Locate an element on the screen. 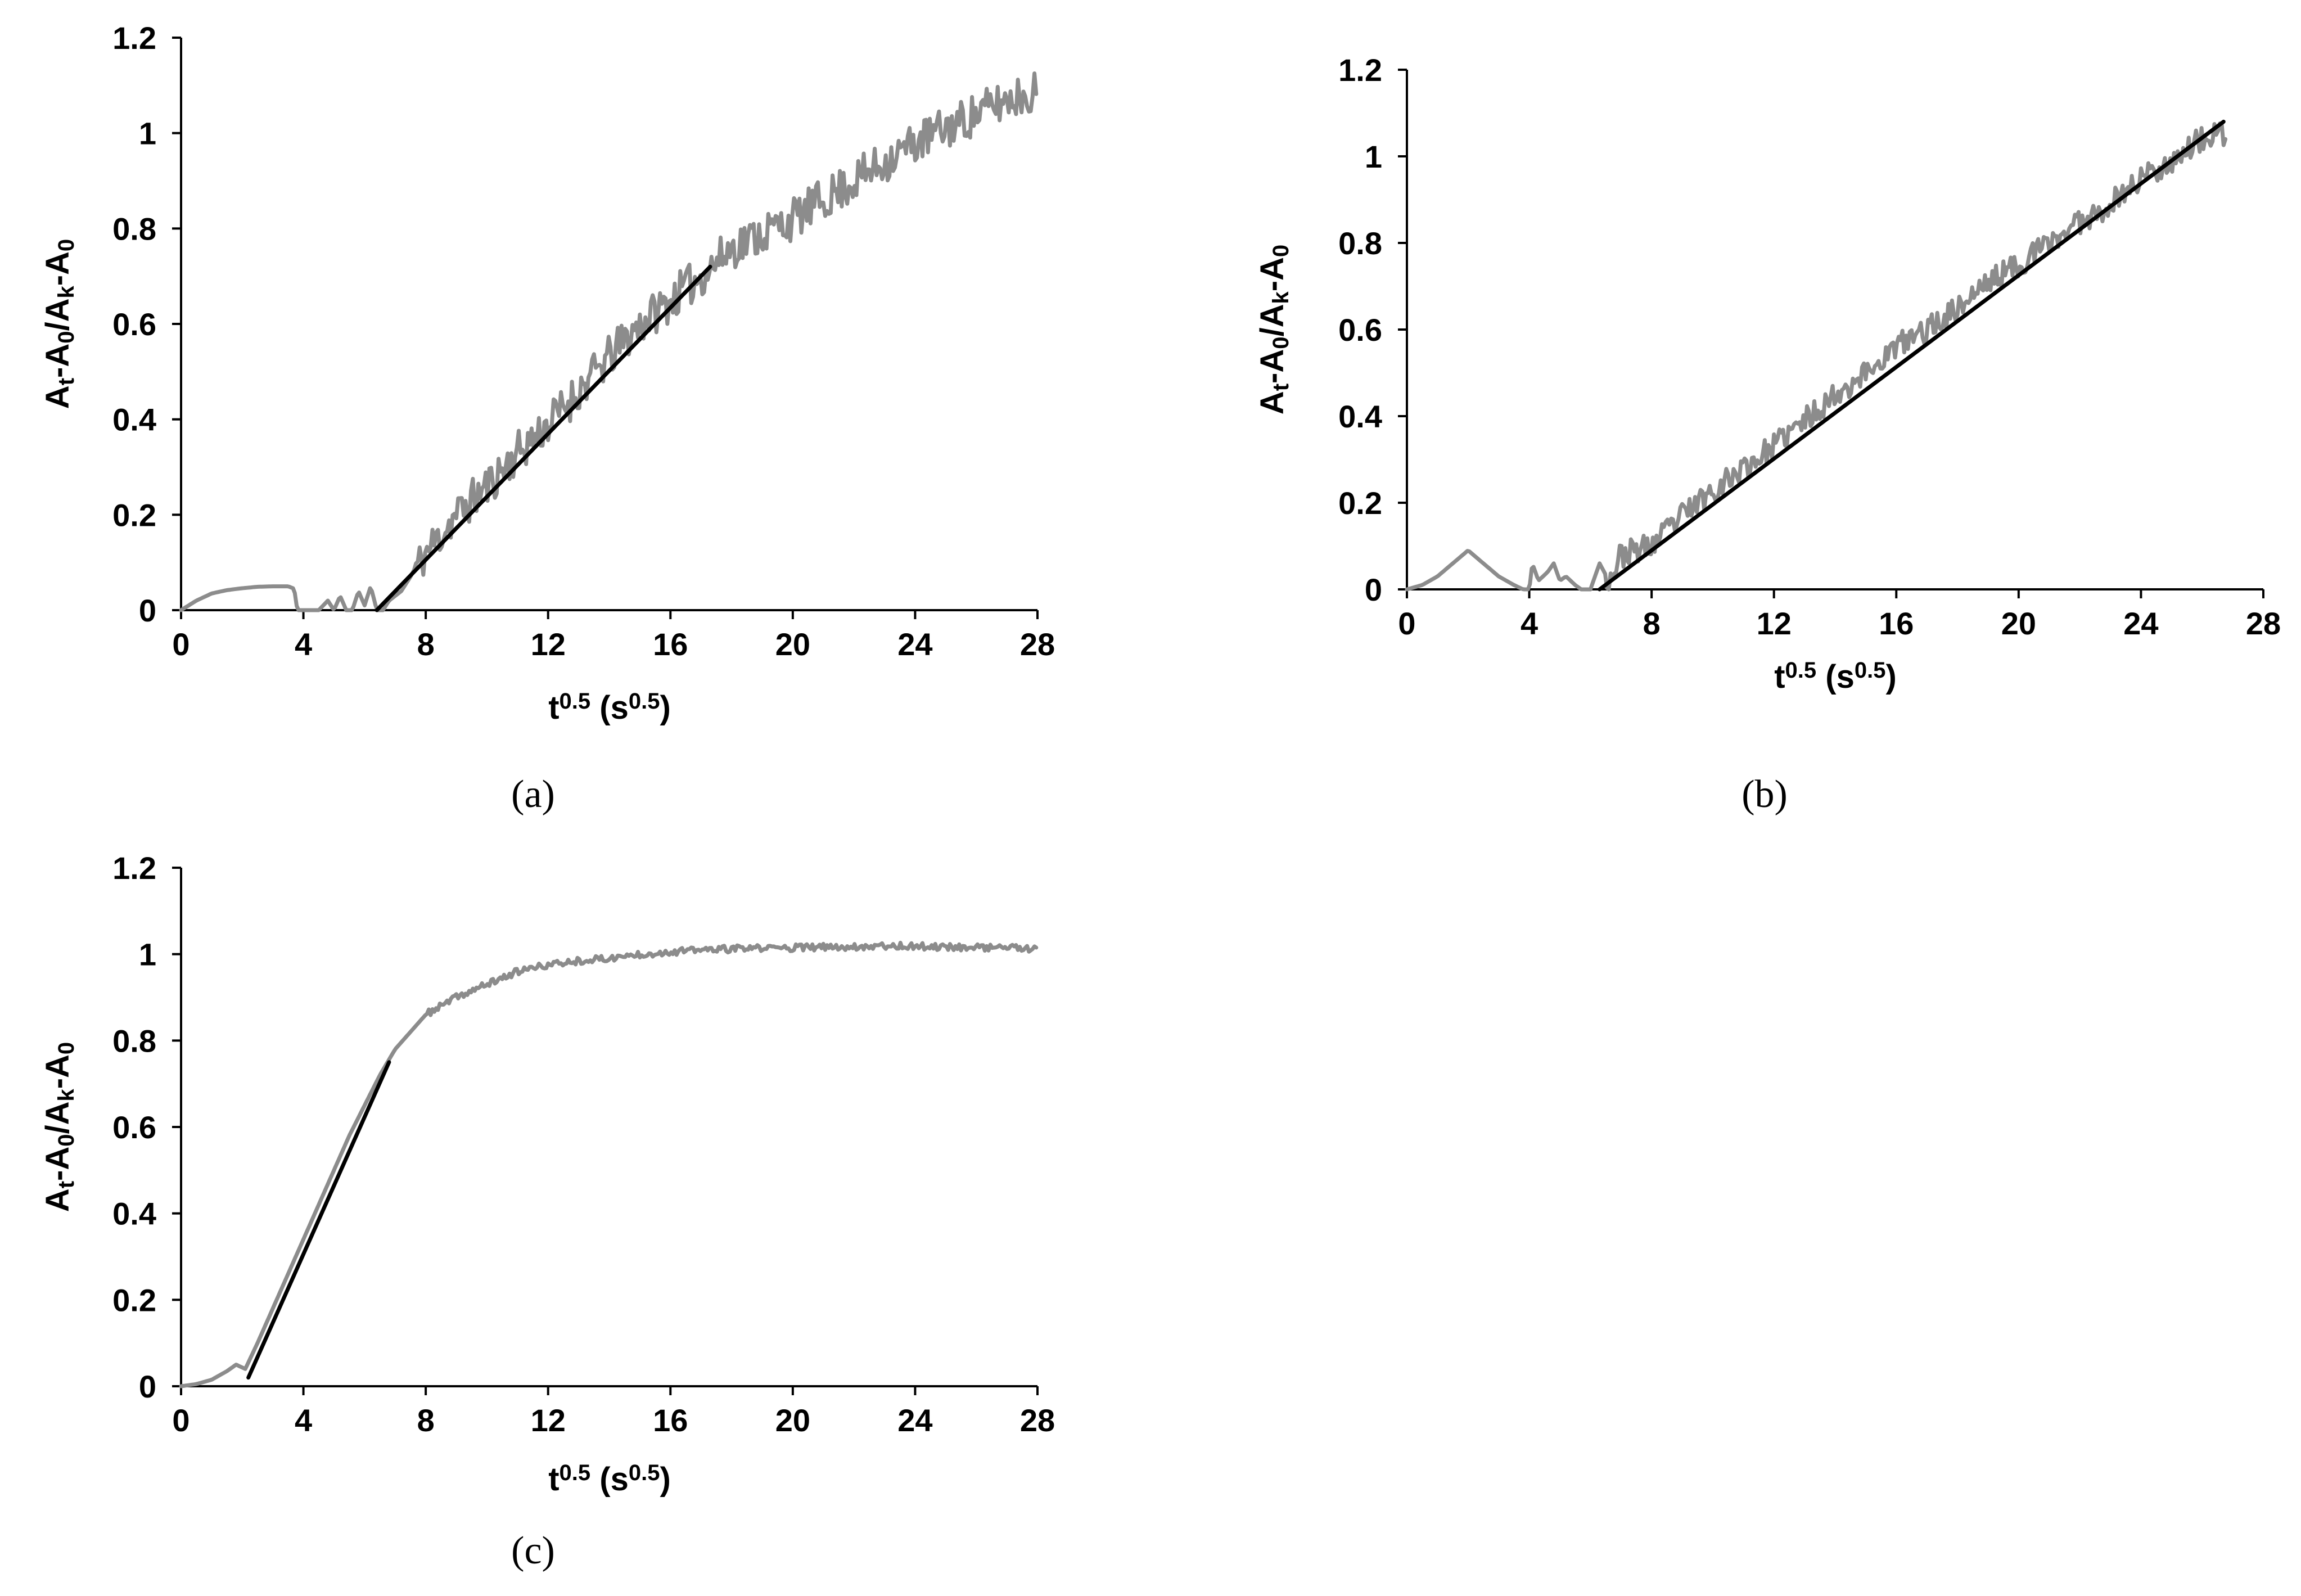 The height and width of the screenshot is (1596, 2301). panel-caption: (b) is located at coordinates (1764, 795).